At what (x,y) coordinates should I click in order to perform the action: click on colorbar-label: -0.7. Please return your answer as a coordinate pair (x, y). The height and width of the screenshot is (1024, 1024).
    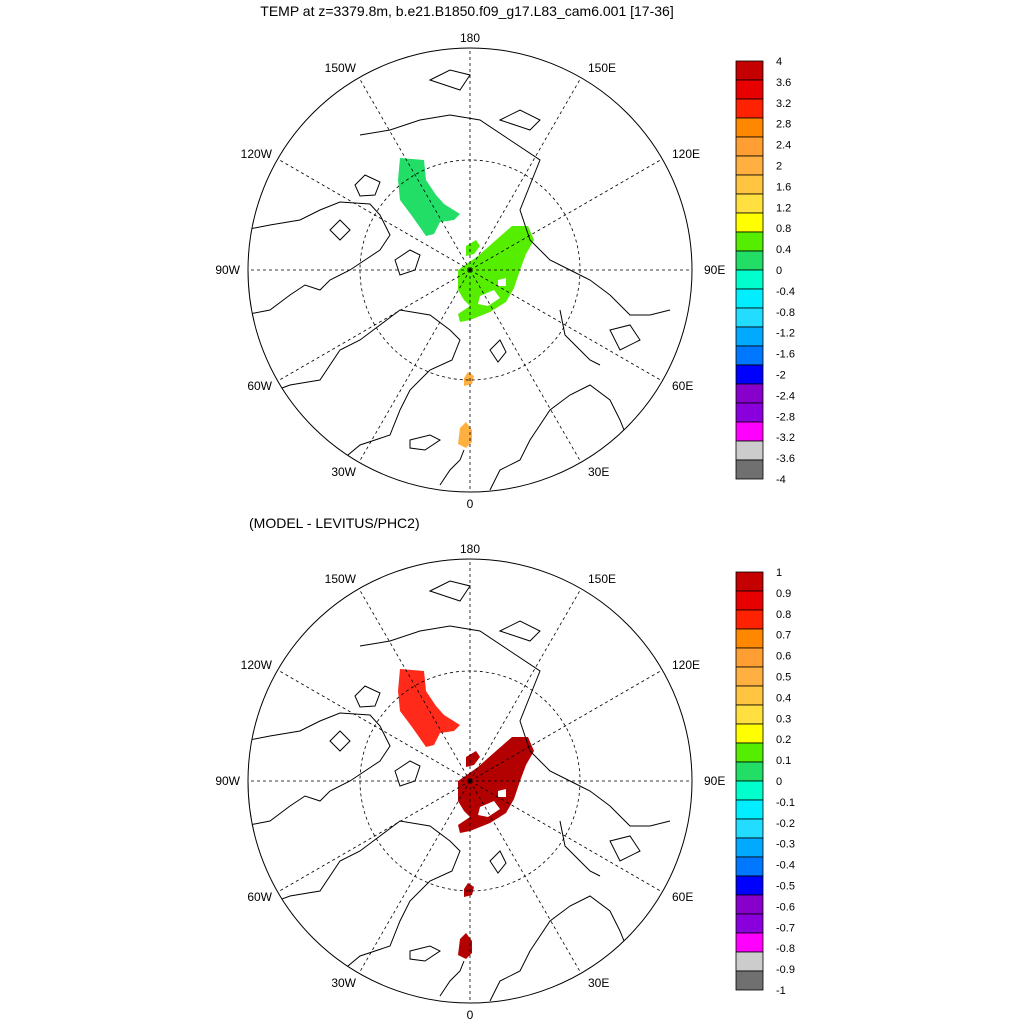
    Looking at the image, I should click on (785, 928).